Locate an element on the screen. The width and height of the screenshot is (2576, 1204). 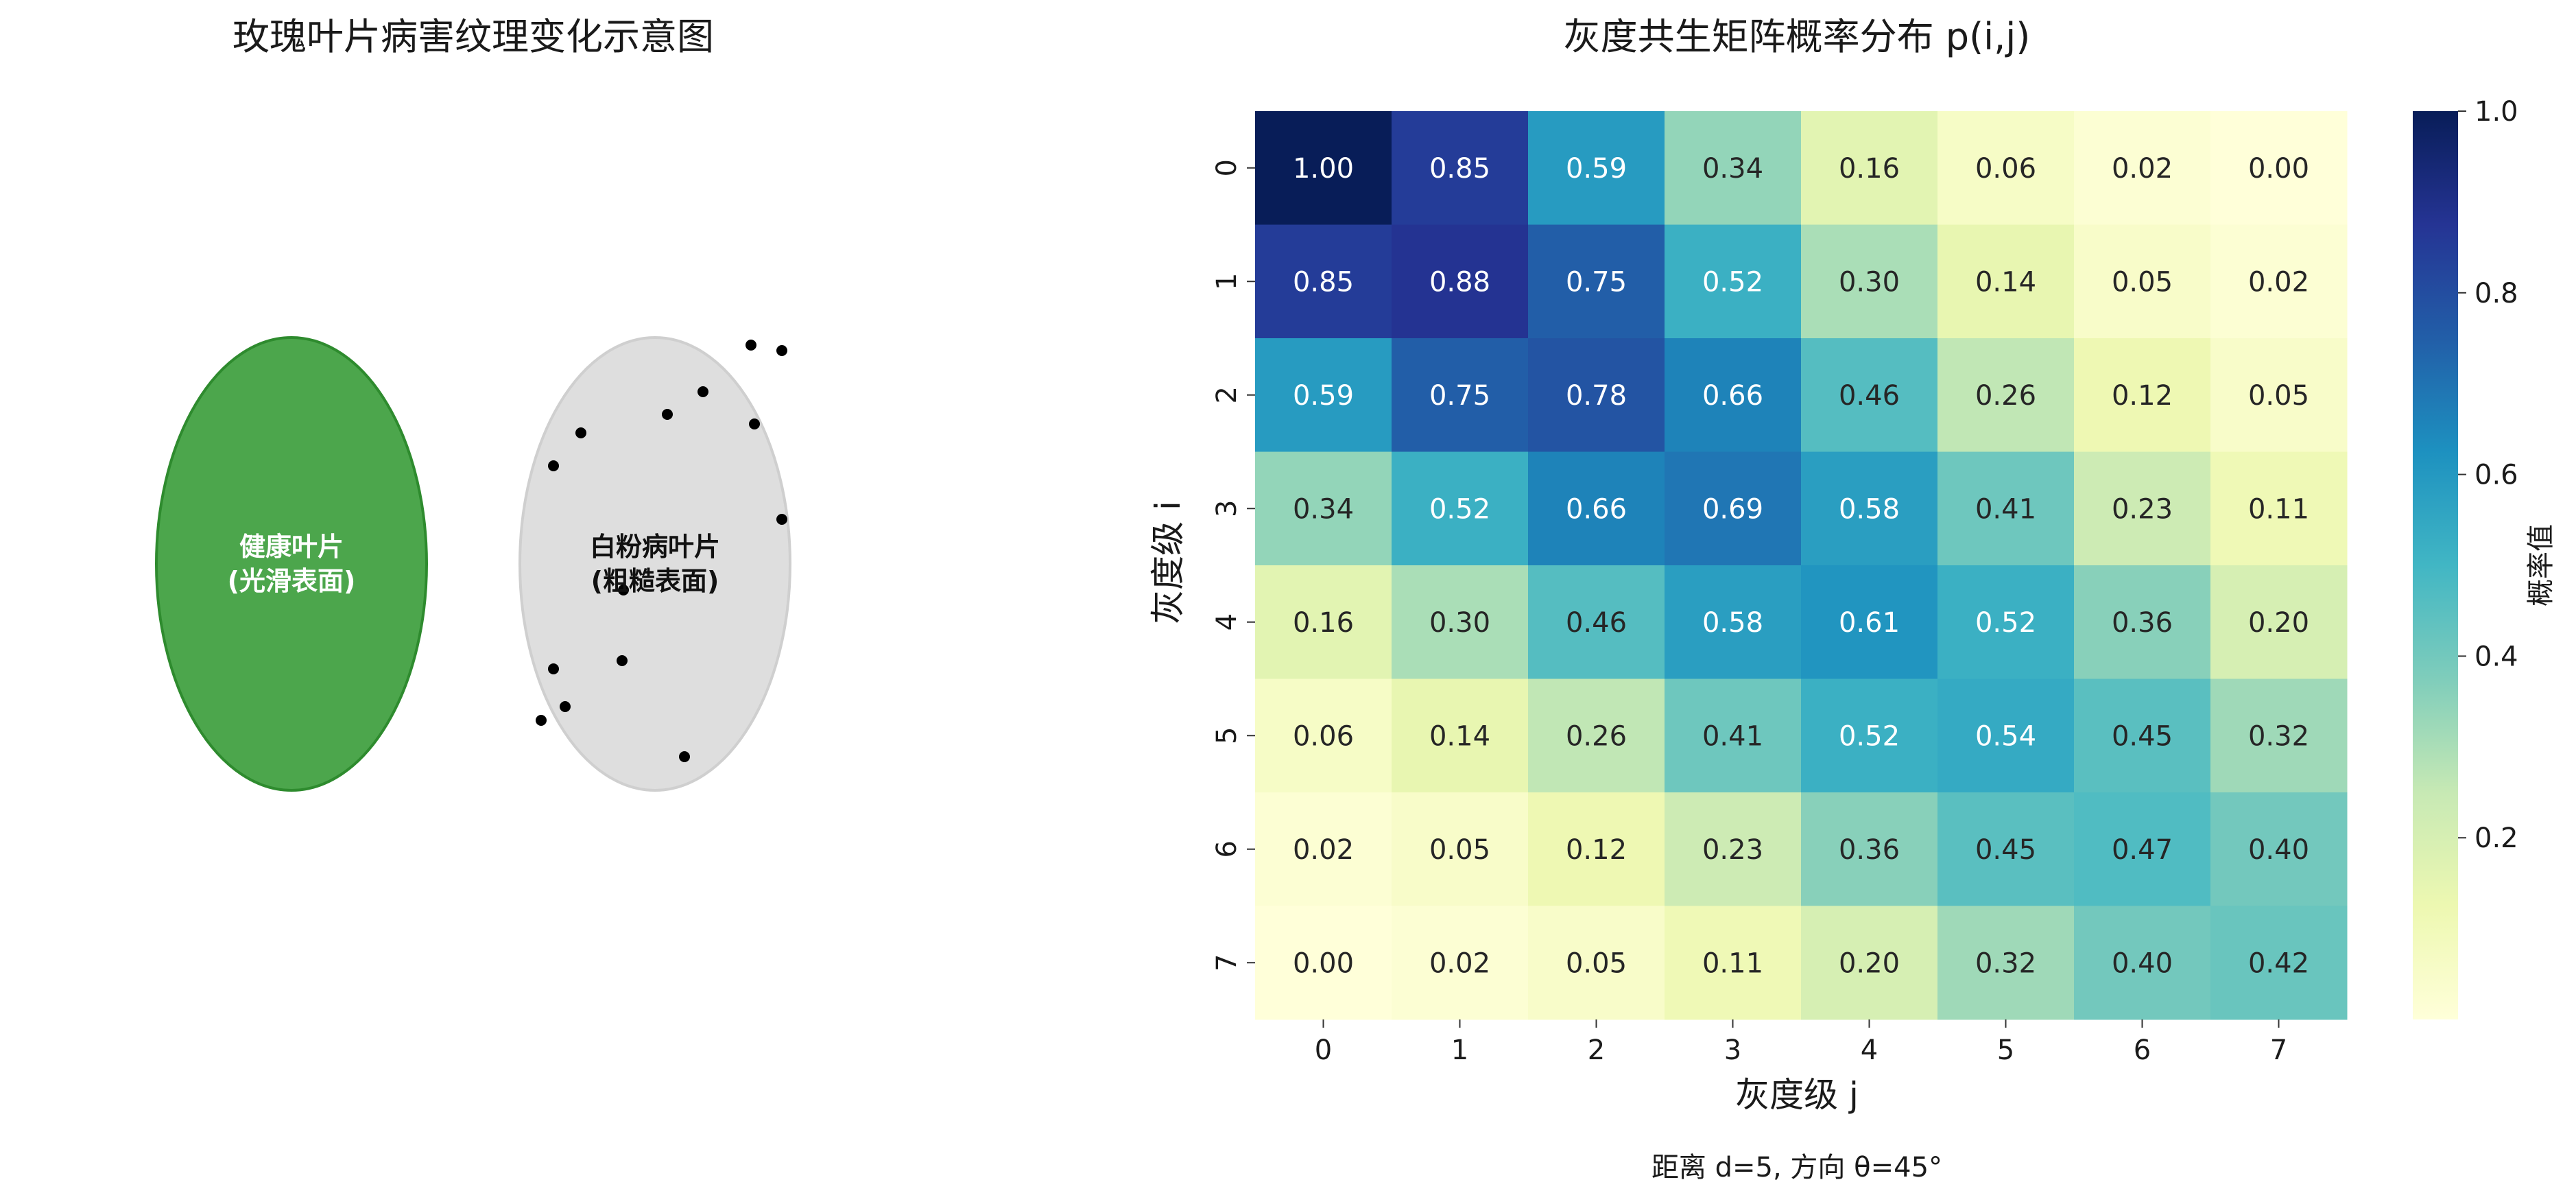
x-axis-ticks: 0 1 2 3 4 5 6 7 is located at coordinates (1801, 1043).